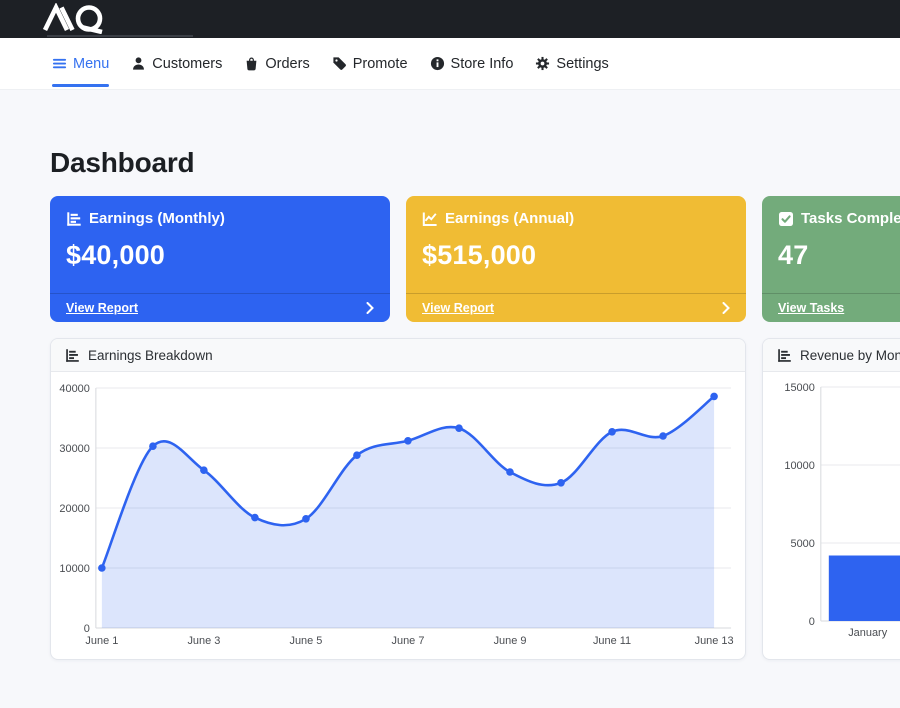 The image size is (900, 708). Describe the element at coordinates (74, 449) in the screenshot. I see `axis-tick-label: 30000` at that location.